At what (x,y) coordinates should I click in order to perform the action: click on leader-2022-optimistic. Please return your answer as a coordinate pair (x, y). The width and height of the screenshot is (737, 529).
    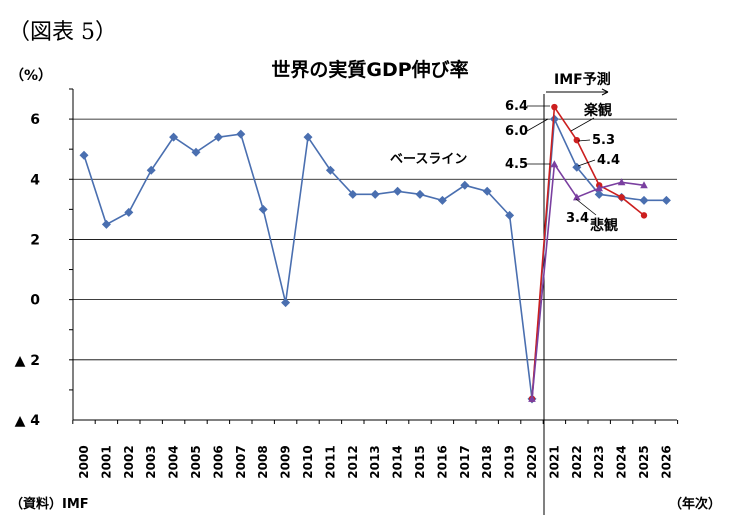
    Looking at the image, I should click on (584, 140).